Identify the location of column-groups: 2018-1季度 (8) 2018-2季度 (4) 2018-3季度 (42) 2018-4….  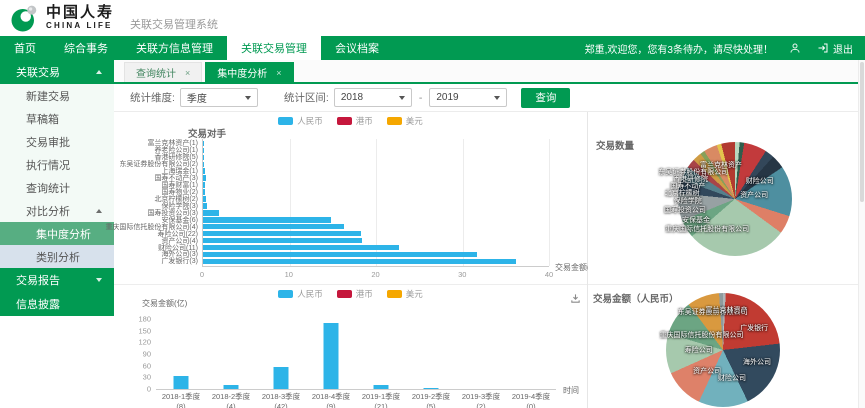
(356, 363).